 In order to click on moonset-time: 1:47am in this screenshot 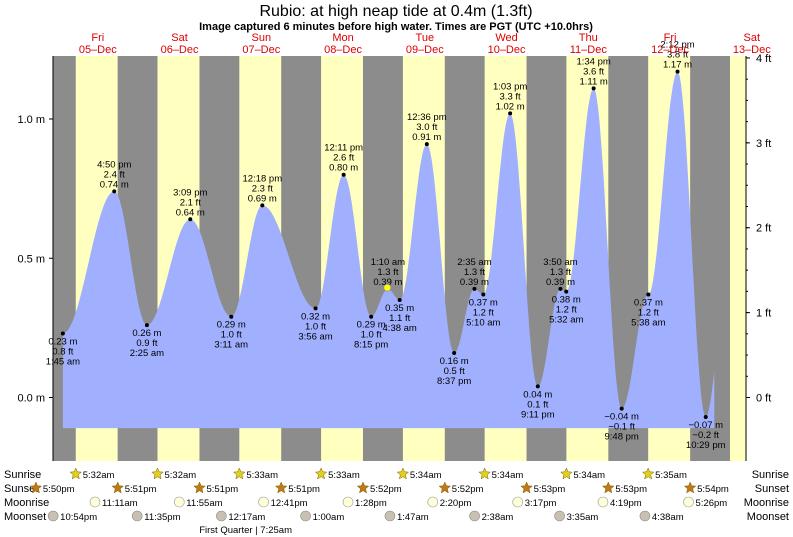, I will do `click(413, 517)`.